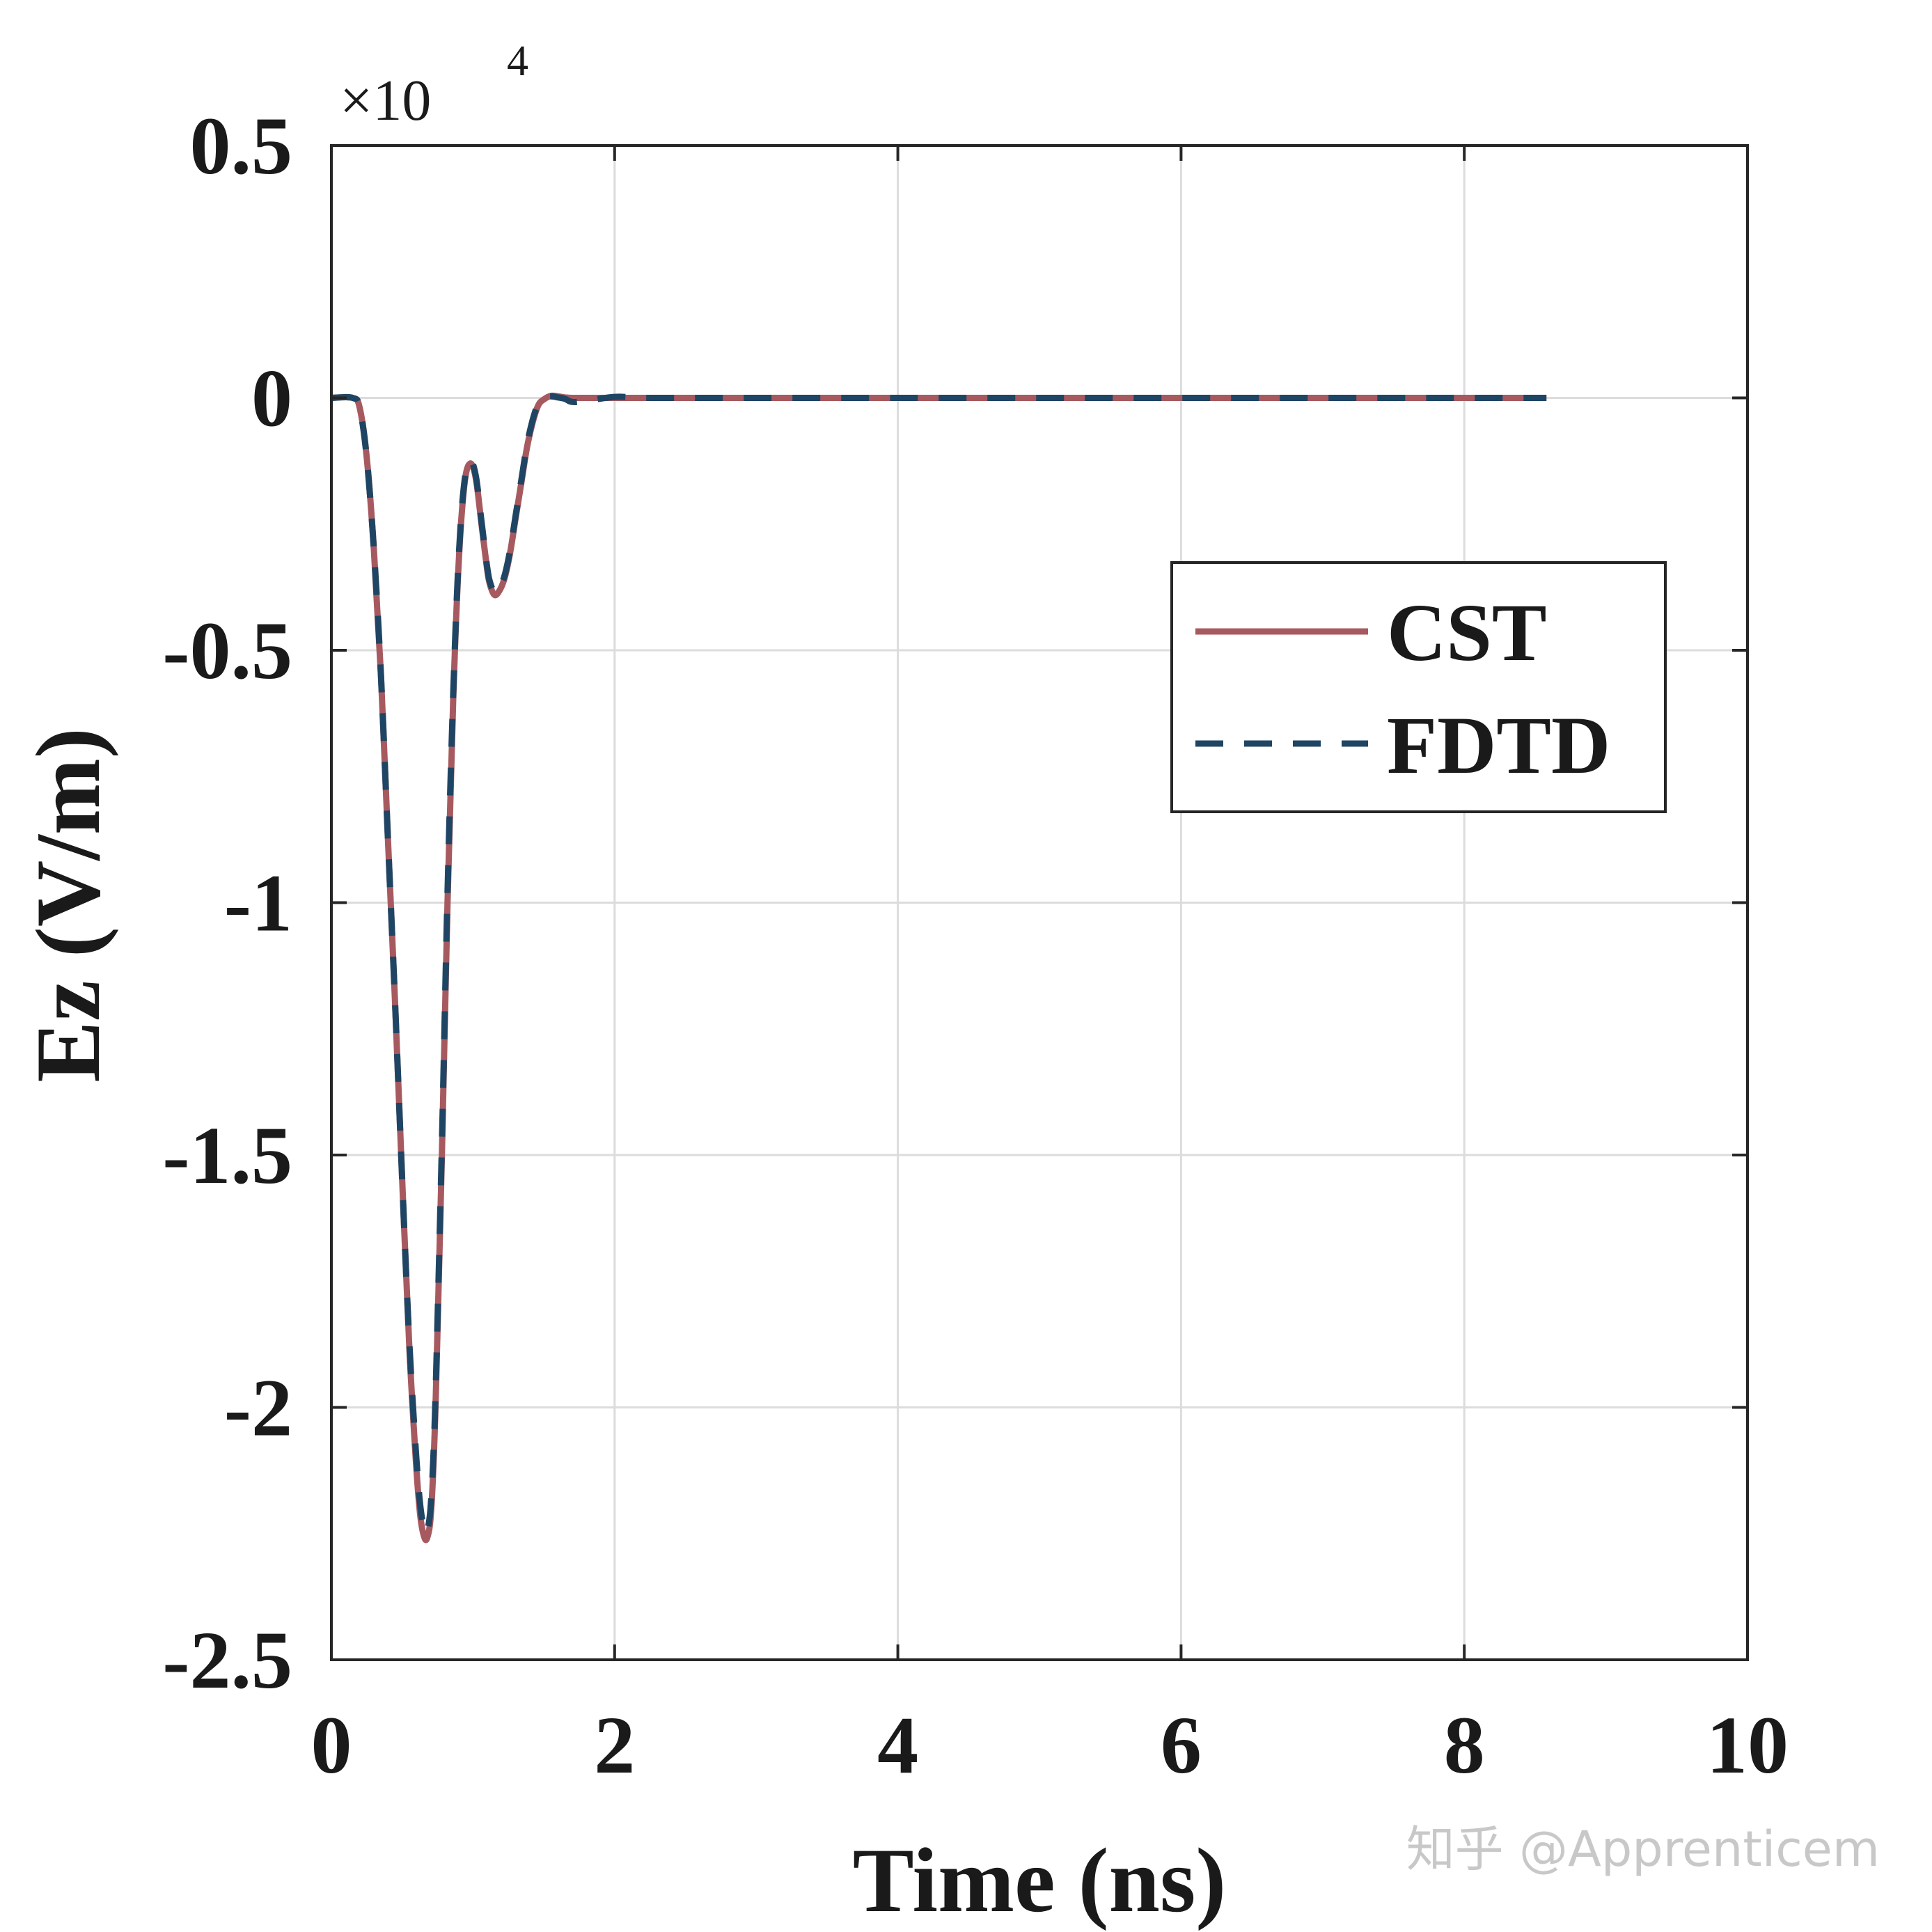 The height and width of the screenshot is (1932, 1932). I want to click on legend: CST FDTD, so click(1418, 687).